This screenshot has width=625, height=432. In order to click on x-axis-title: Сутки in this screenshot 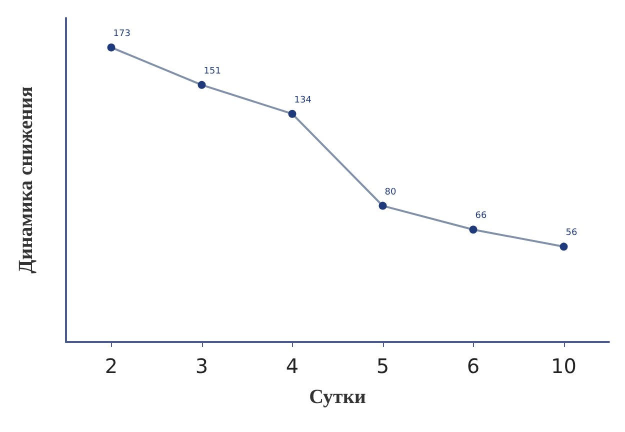, I will do `click(337, 397)`.